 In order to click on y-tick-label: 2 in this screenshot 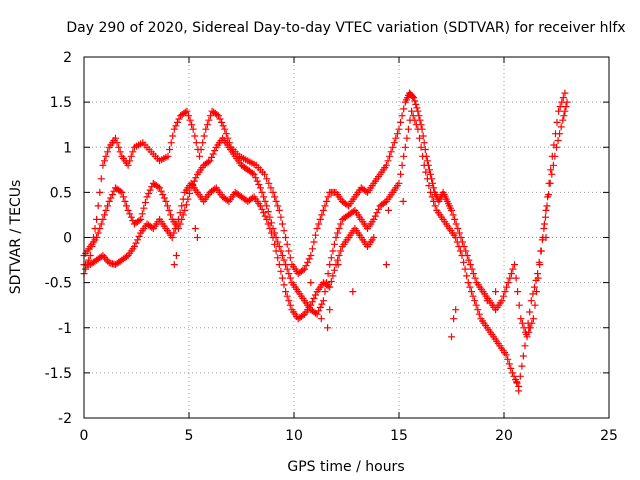, I will do `click(67, 58)`.